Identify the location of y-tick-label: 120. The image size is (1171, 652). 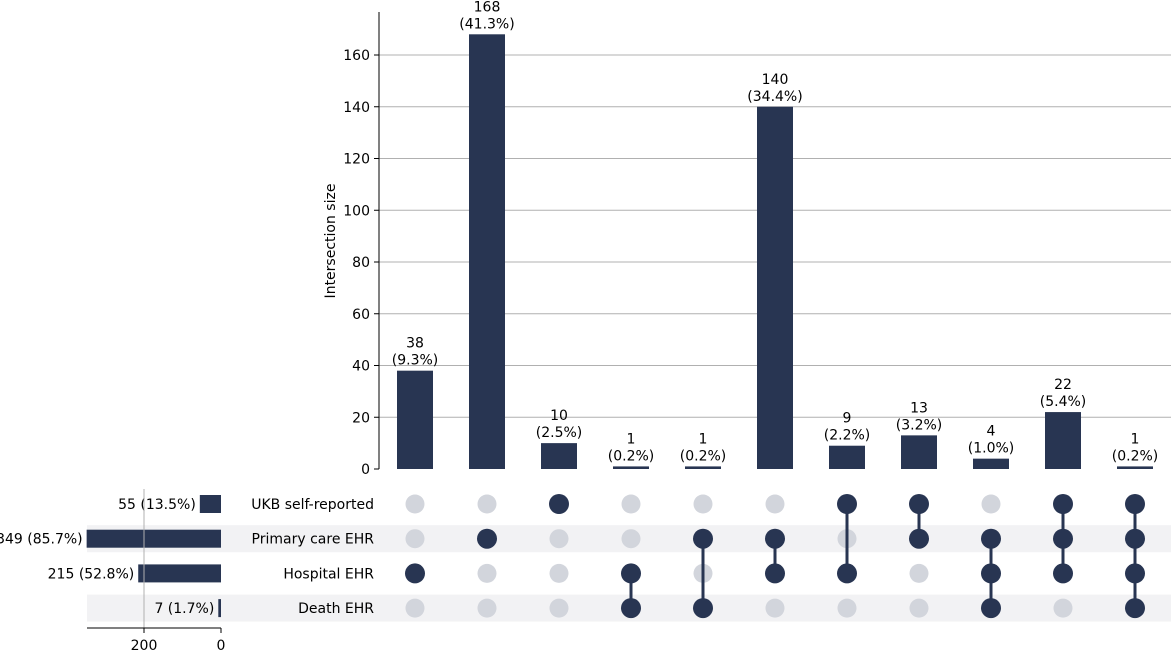
(356, 160).